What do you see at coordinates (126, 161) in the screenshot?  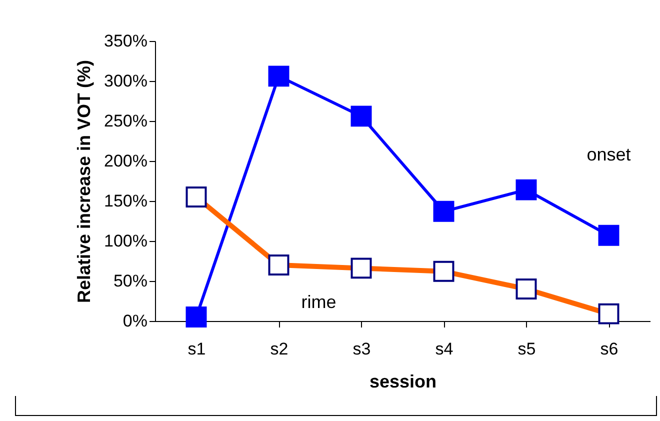 I see `y-tick-label: 200%` at bounding box center [126, 161].